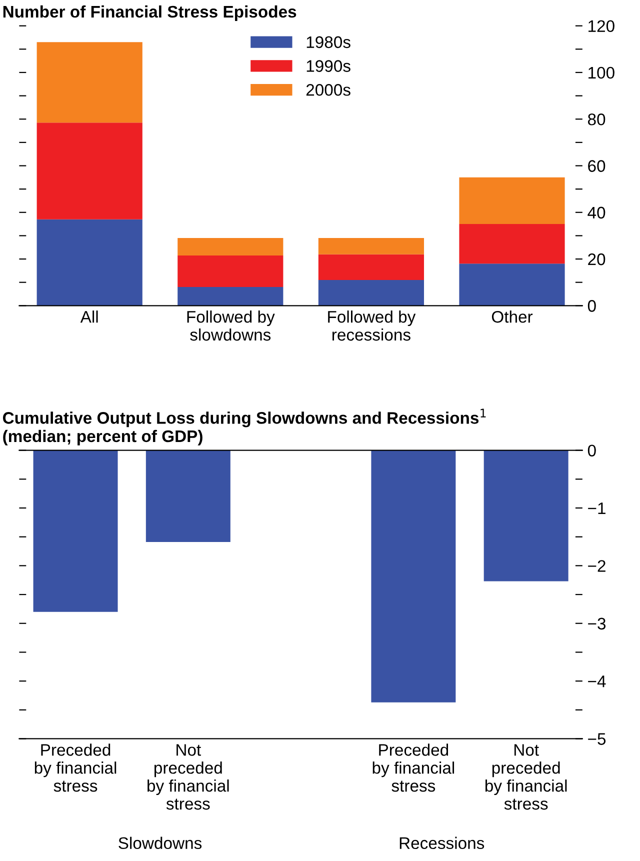  Describe the element at coordinates (244, 427) in the screenshot. I see `chart-title: Cumulative Output Loss during Slowdowns and Recessions$^{1}$ (median; percent of GDP)` at that location.